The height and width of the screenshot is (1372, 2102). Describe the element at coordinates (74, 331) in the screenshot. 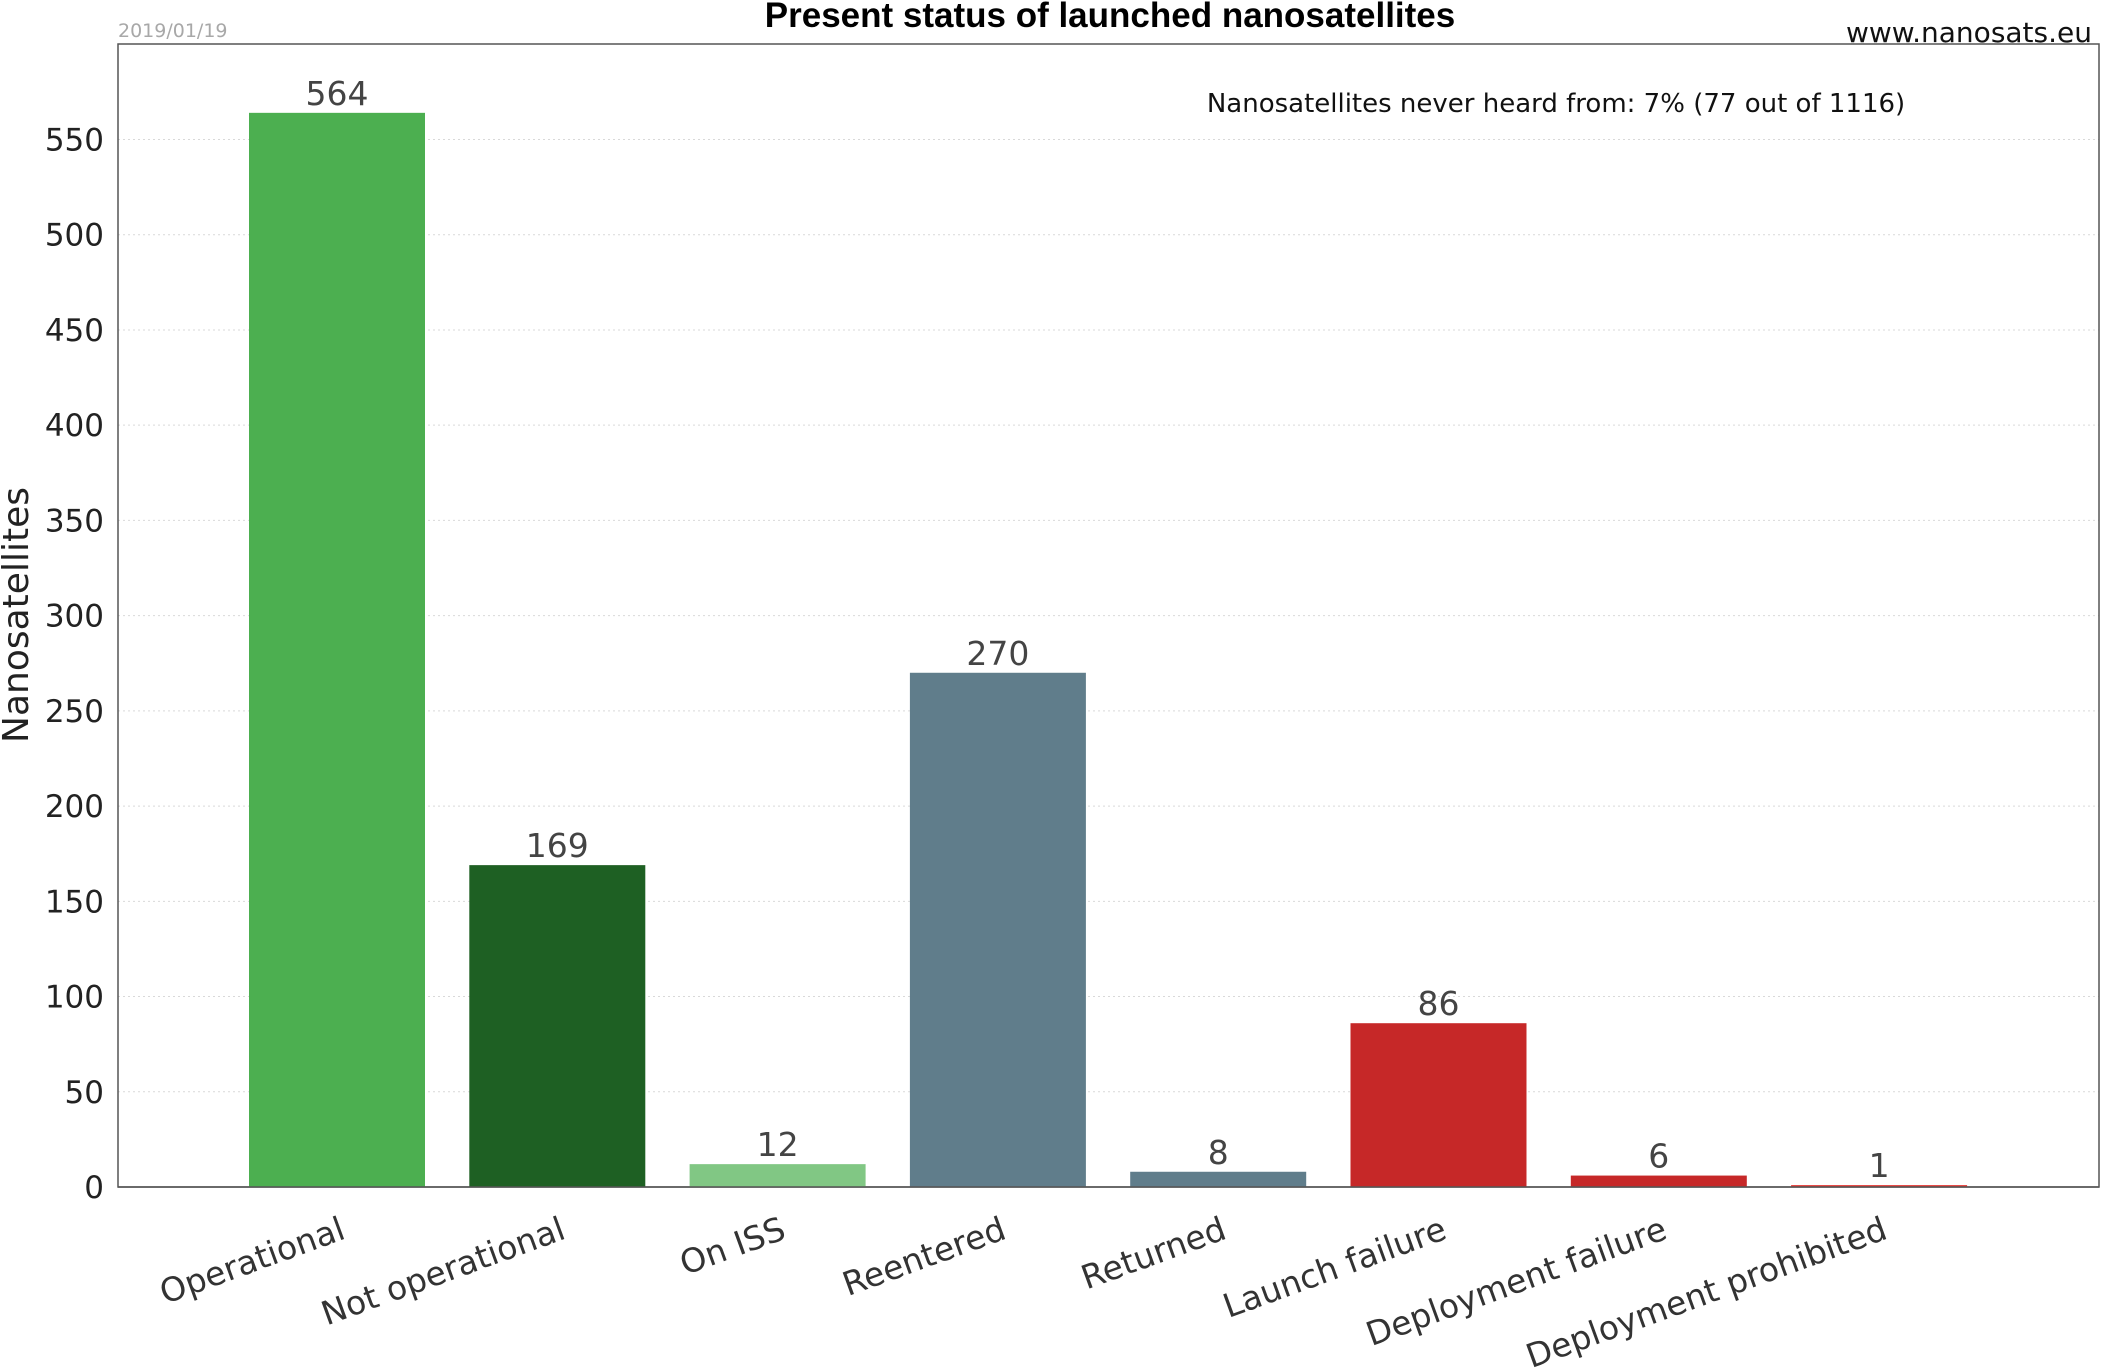

I see `y-tick-label: 450` at that location.